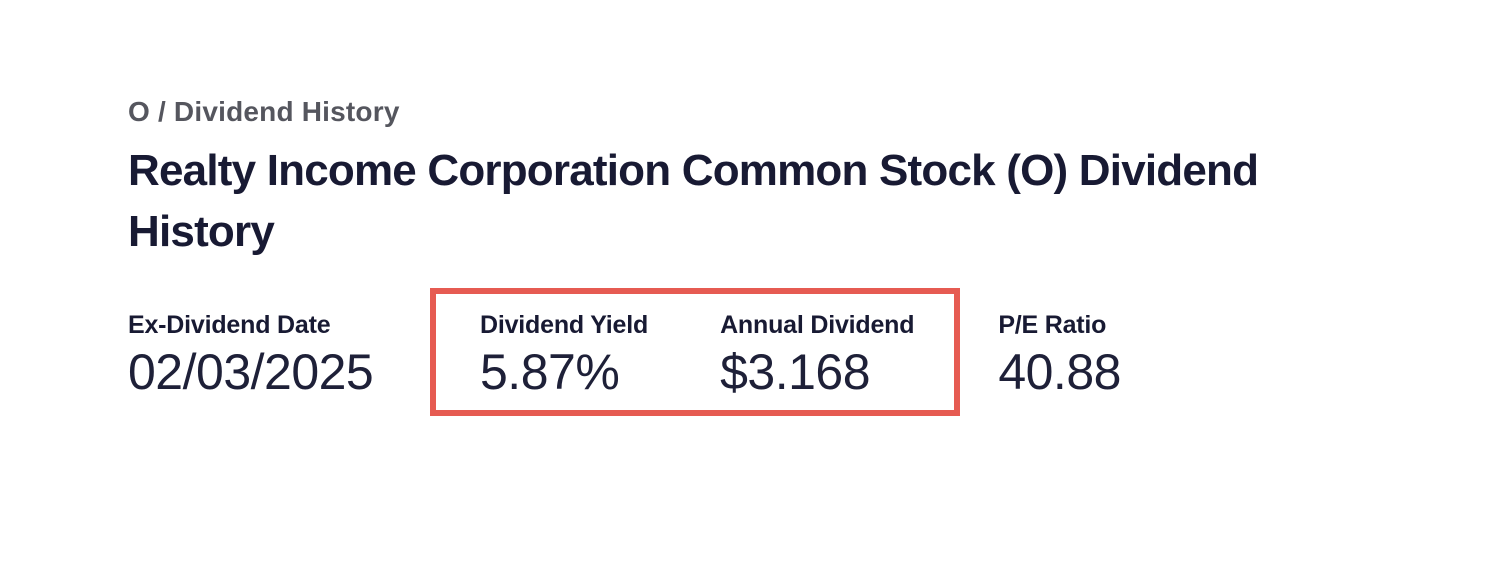 The height and width of the screenshot is (570, 1494). I want to click on stat-value: 02/03/2025, so click(251, 371).